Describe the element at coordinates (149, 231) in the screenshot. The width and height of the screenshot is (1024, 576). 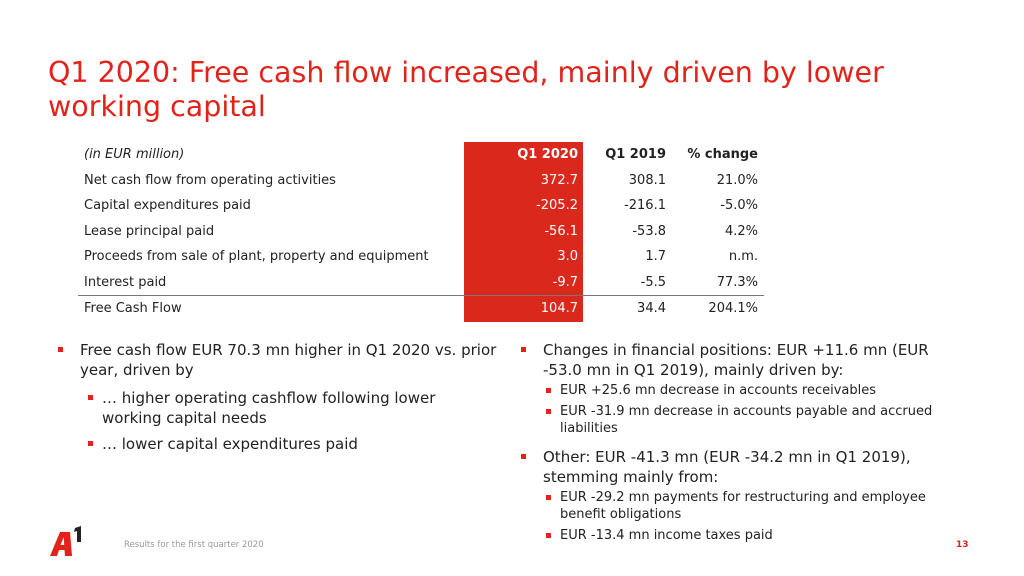
I see `row-label: Lease principal paid` at that location.